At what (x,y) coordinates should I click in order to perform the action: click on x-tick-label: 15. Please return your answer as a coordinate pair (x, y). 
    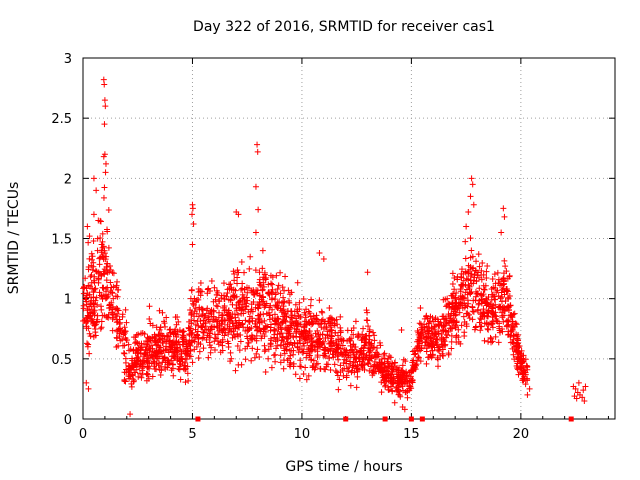
    Looking at the image, I should click on (411, 434).